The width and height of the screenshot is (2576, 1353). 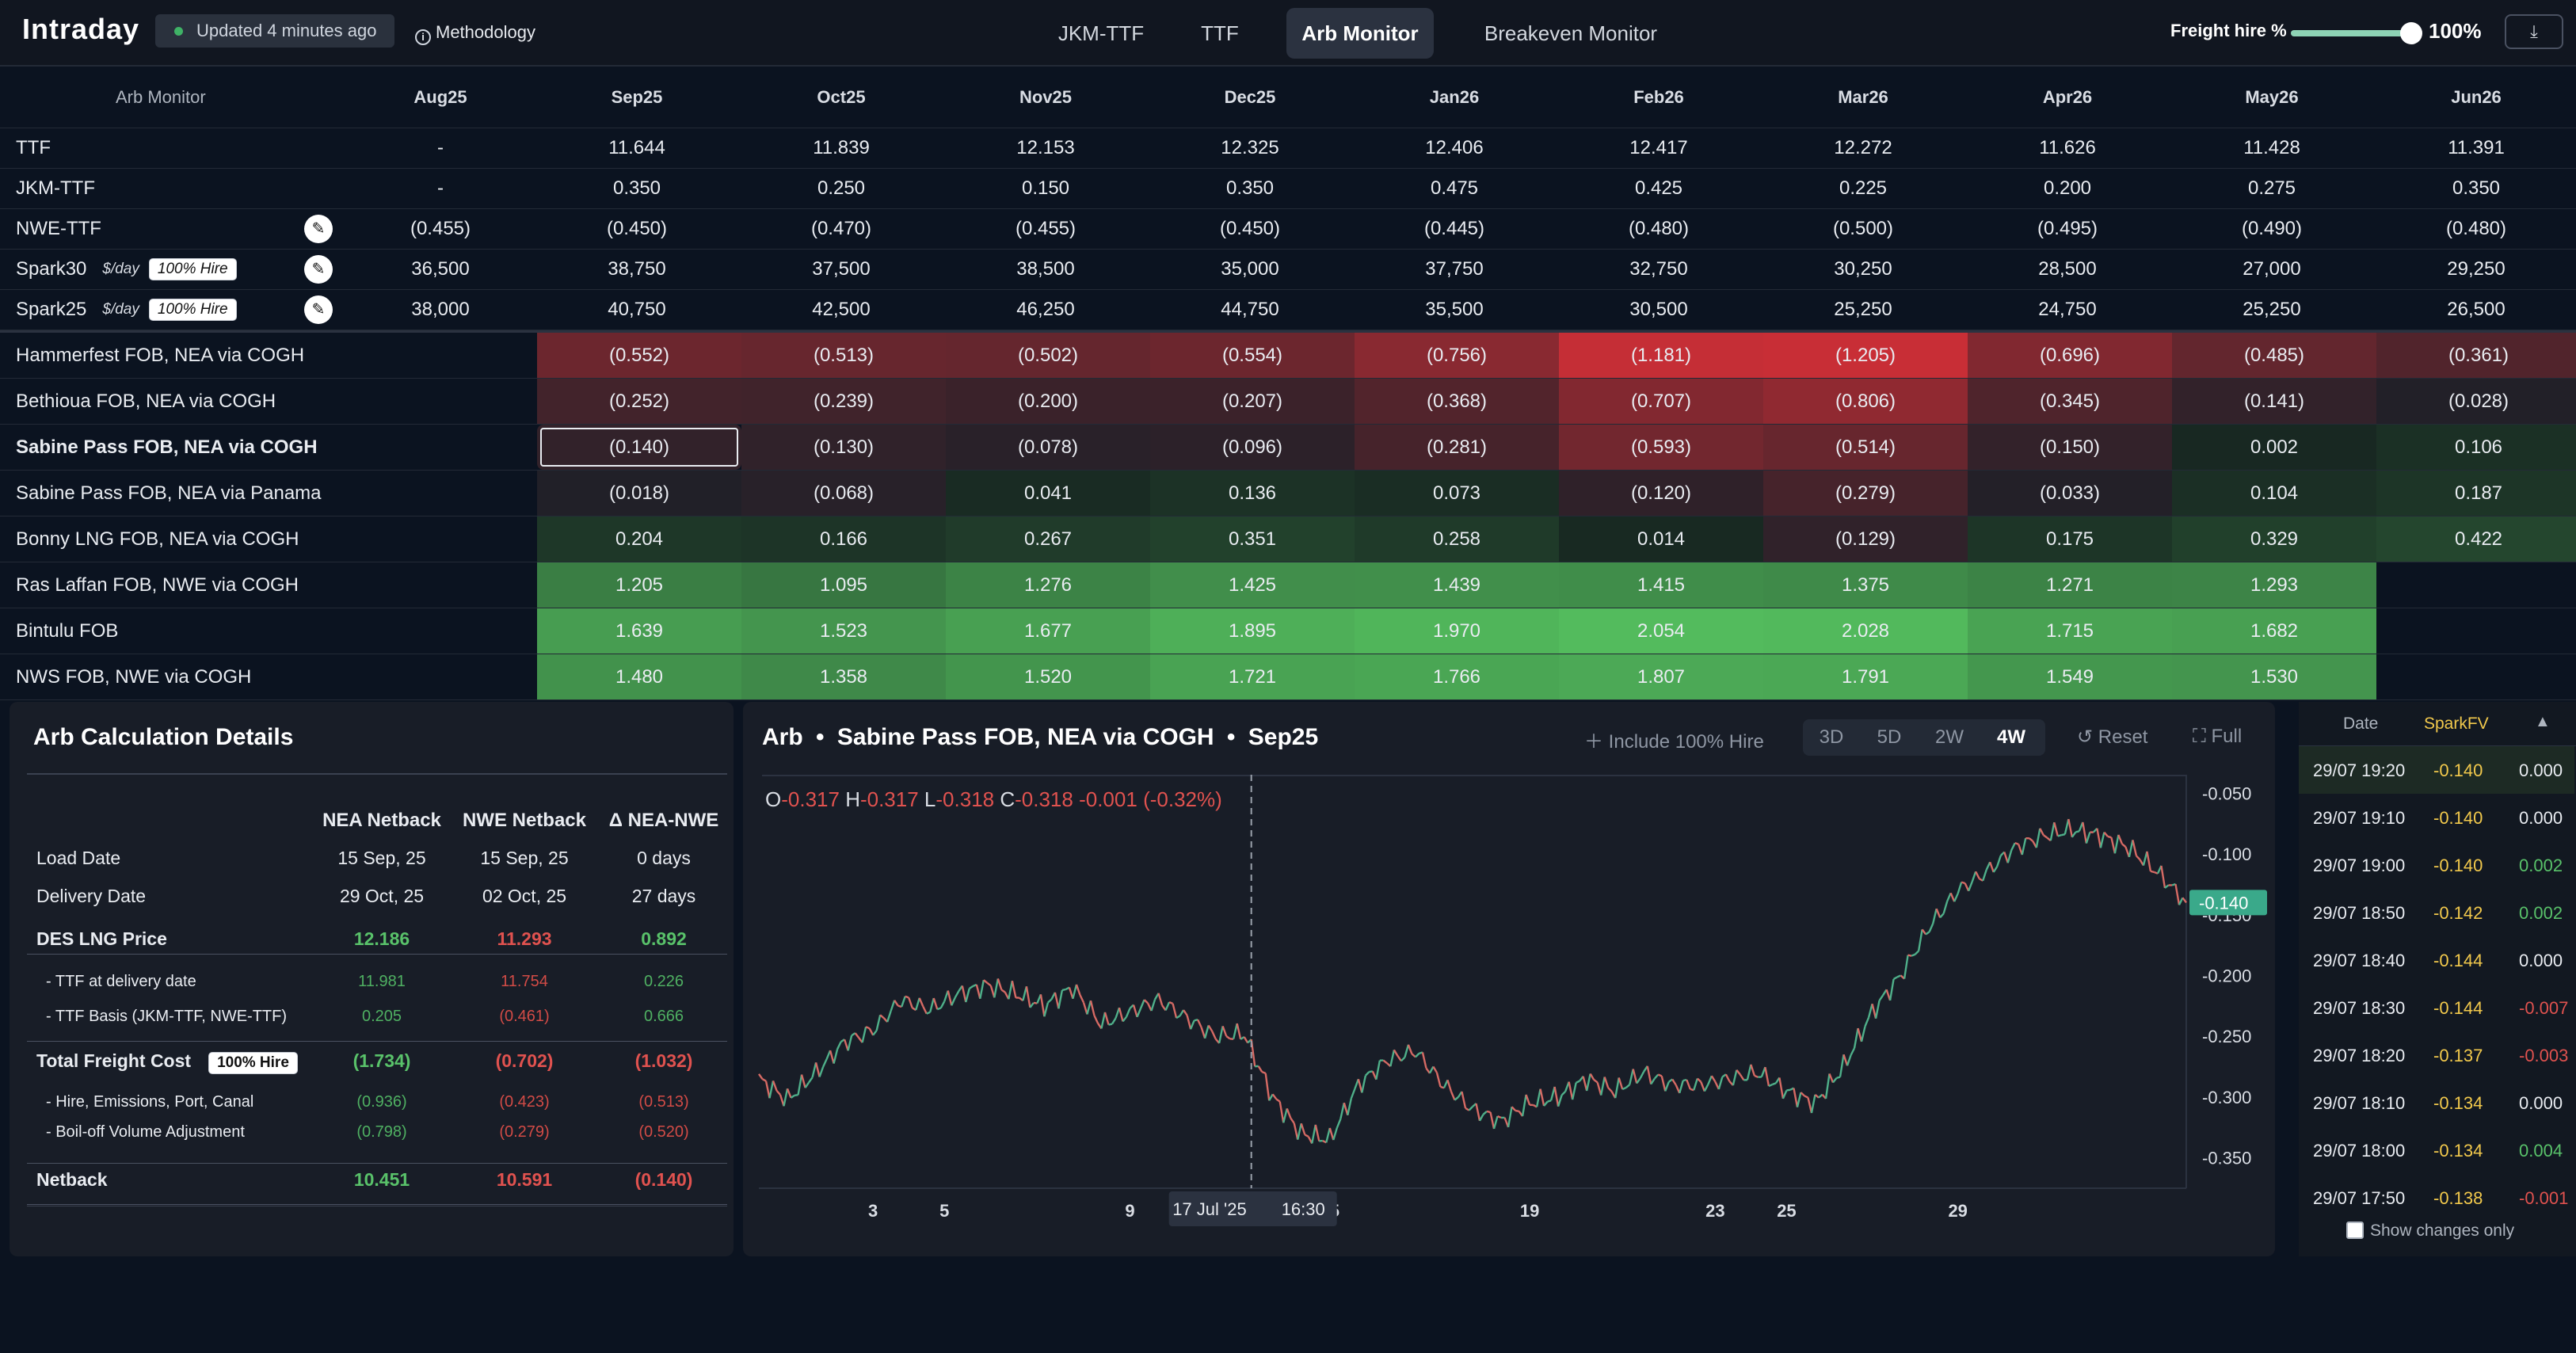 I want to click on input-cell: 0.200, so click(x=2067, y=188).